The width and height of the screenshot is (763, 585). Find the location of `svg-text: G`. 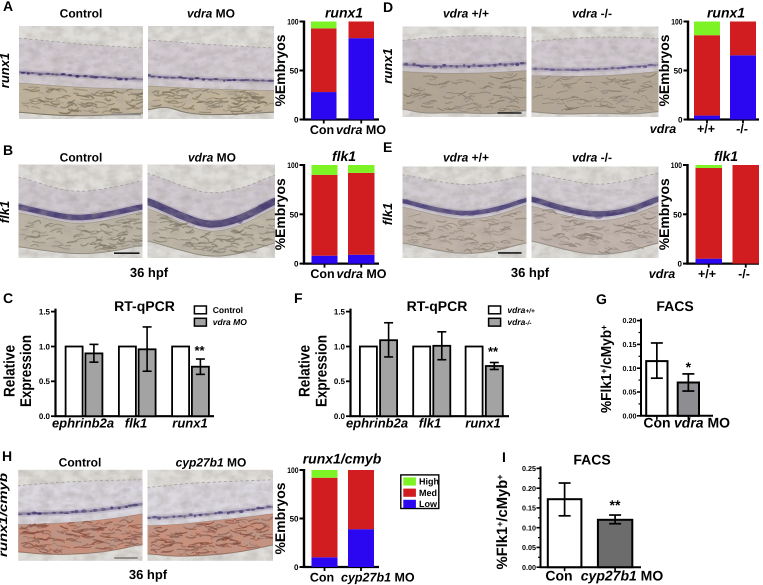

svg-text: G is located at coordinates (601, 299).